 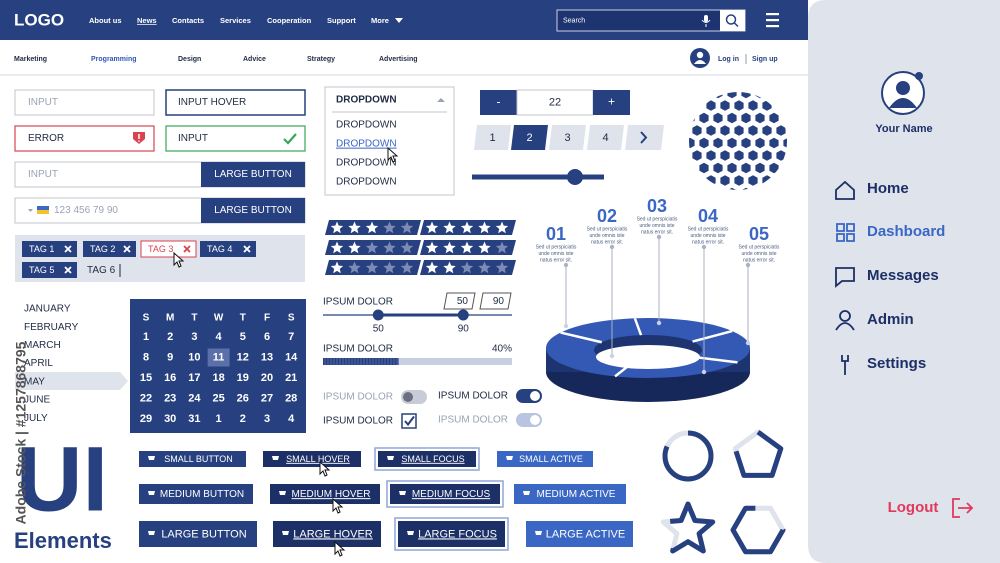 I want to click on calendar-day: 21, so click(x=291, y=378).